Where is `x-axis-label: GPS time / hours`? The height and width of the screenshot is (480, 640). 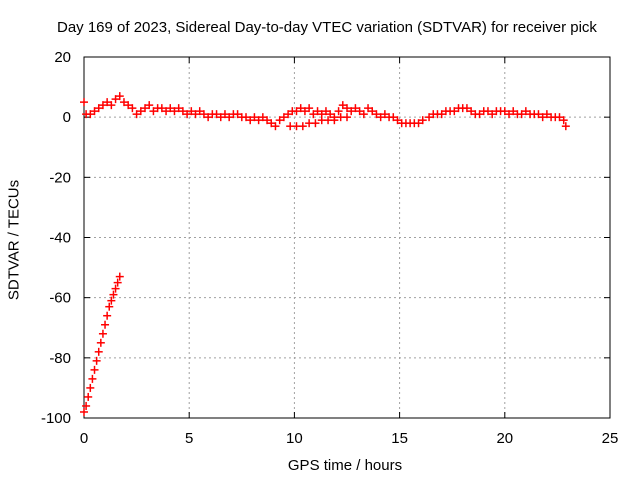
x-axis-label: GPS time / hours is located at coordinates (345, 465).